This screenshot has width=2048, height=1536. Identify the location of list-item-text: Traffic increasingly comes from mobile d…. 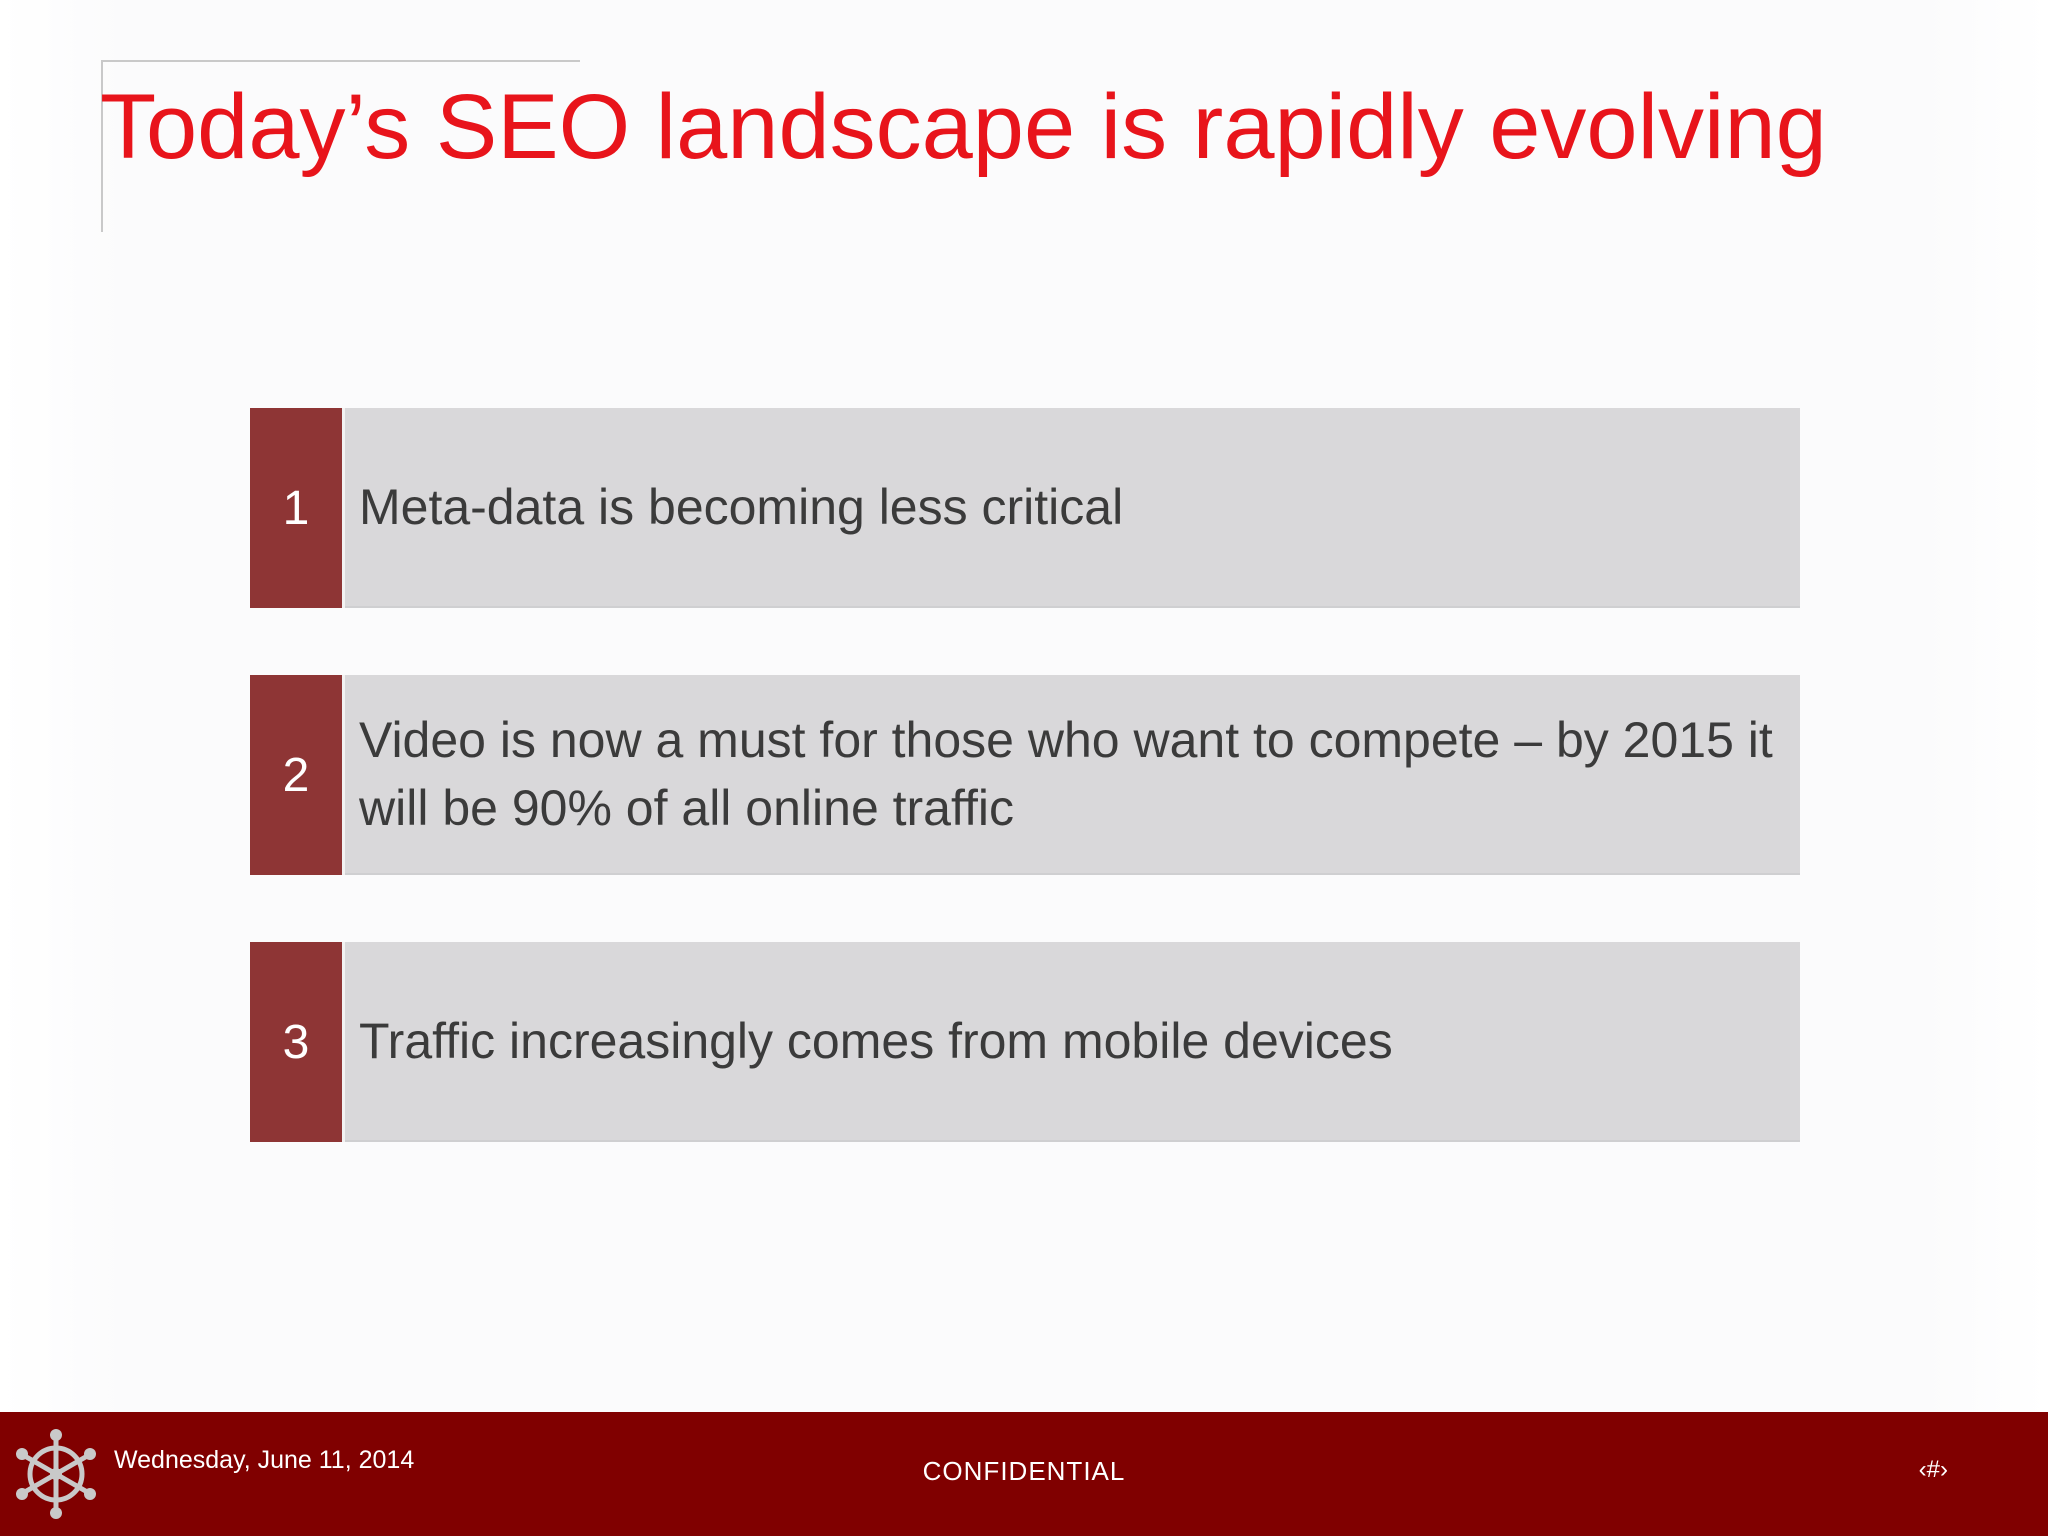
(876, 1041).